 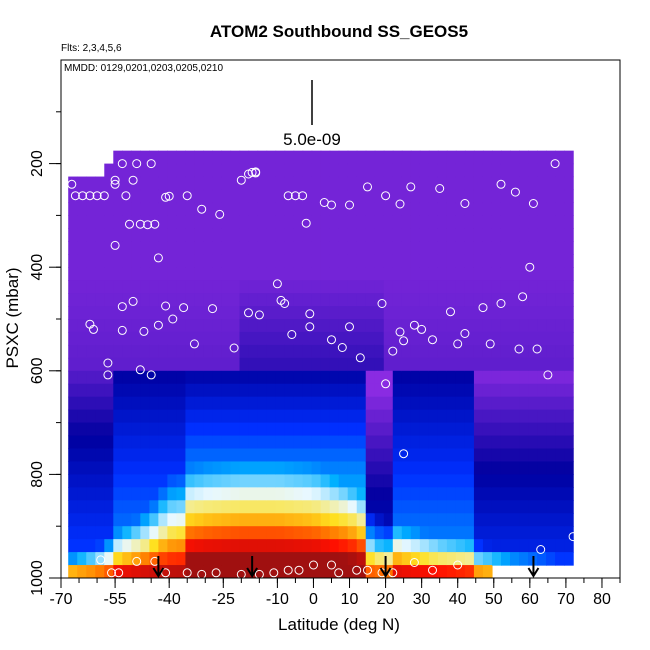 I want to click on arrow-marker, so click(x=158, y=567).